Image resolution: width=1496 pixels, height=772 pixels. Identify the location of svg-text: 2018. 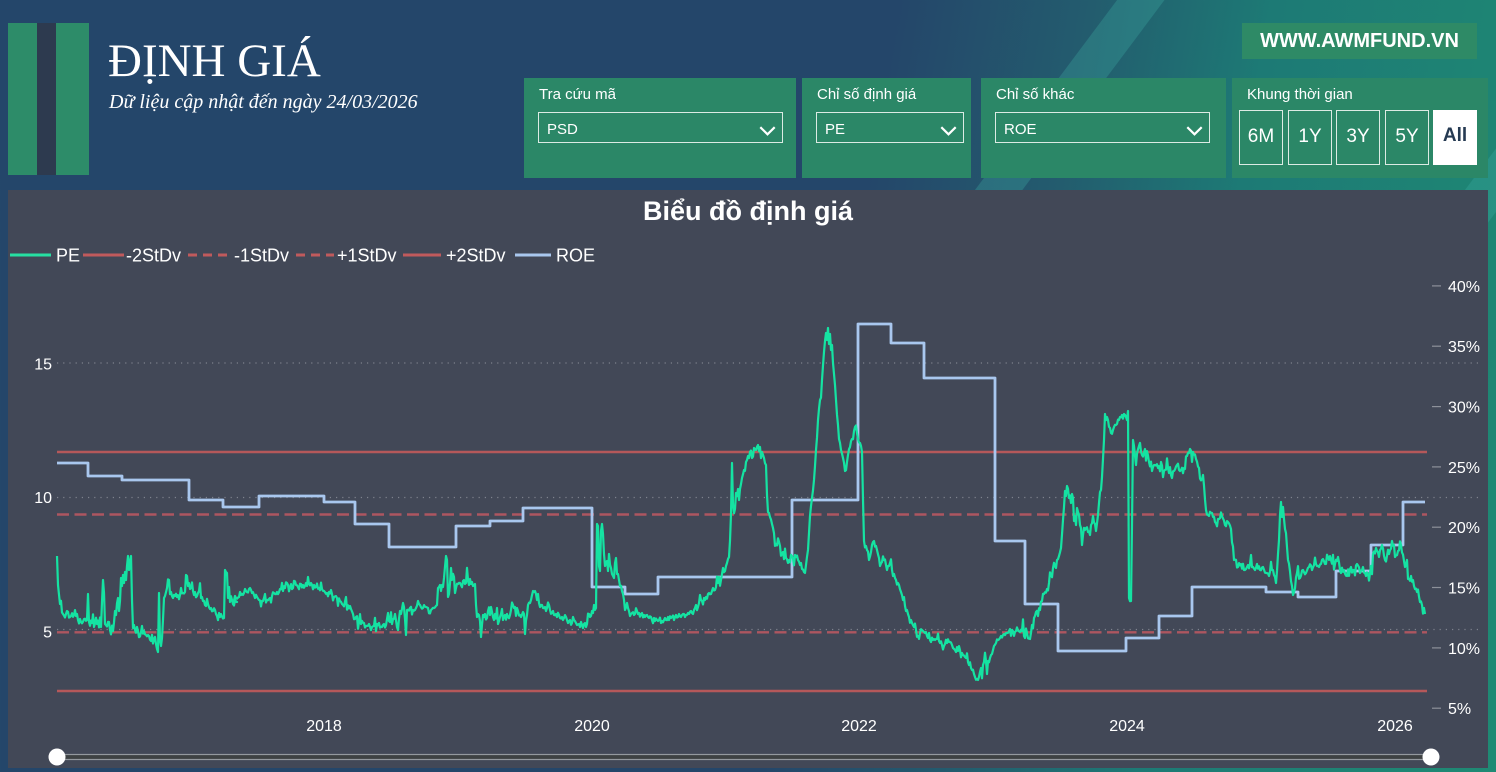
(324, 726).